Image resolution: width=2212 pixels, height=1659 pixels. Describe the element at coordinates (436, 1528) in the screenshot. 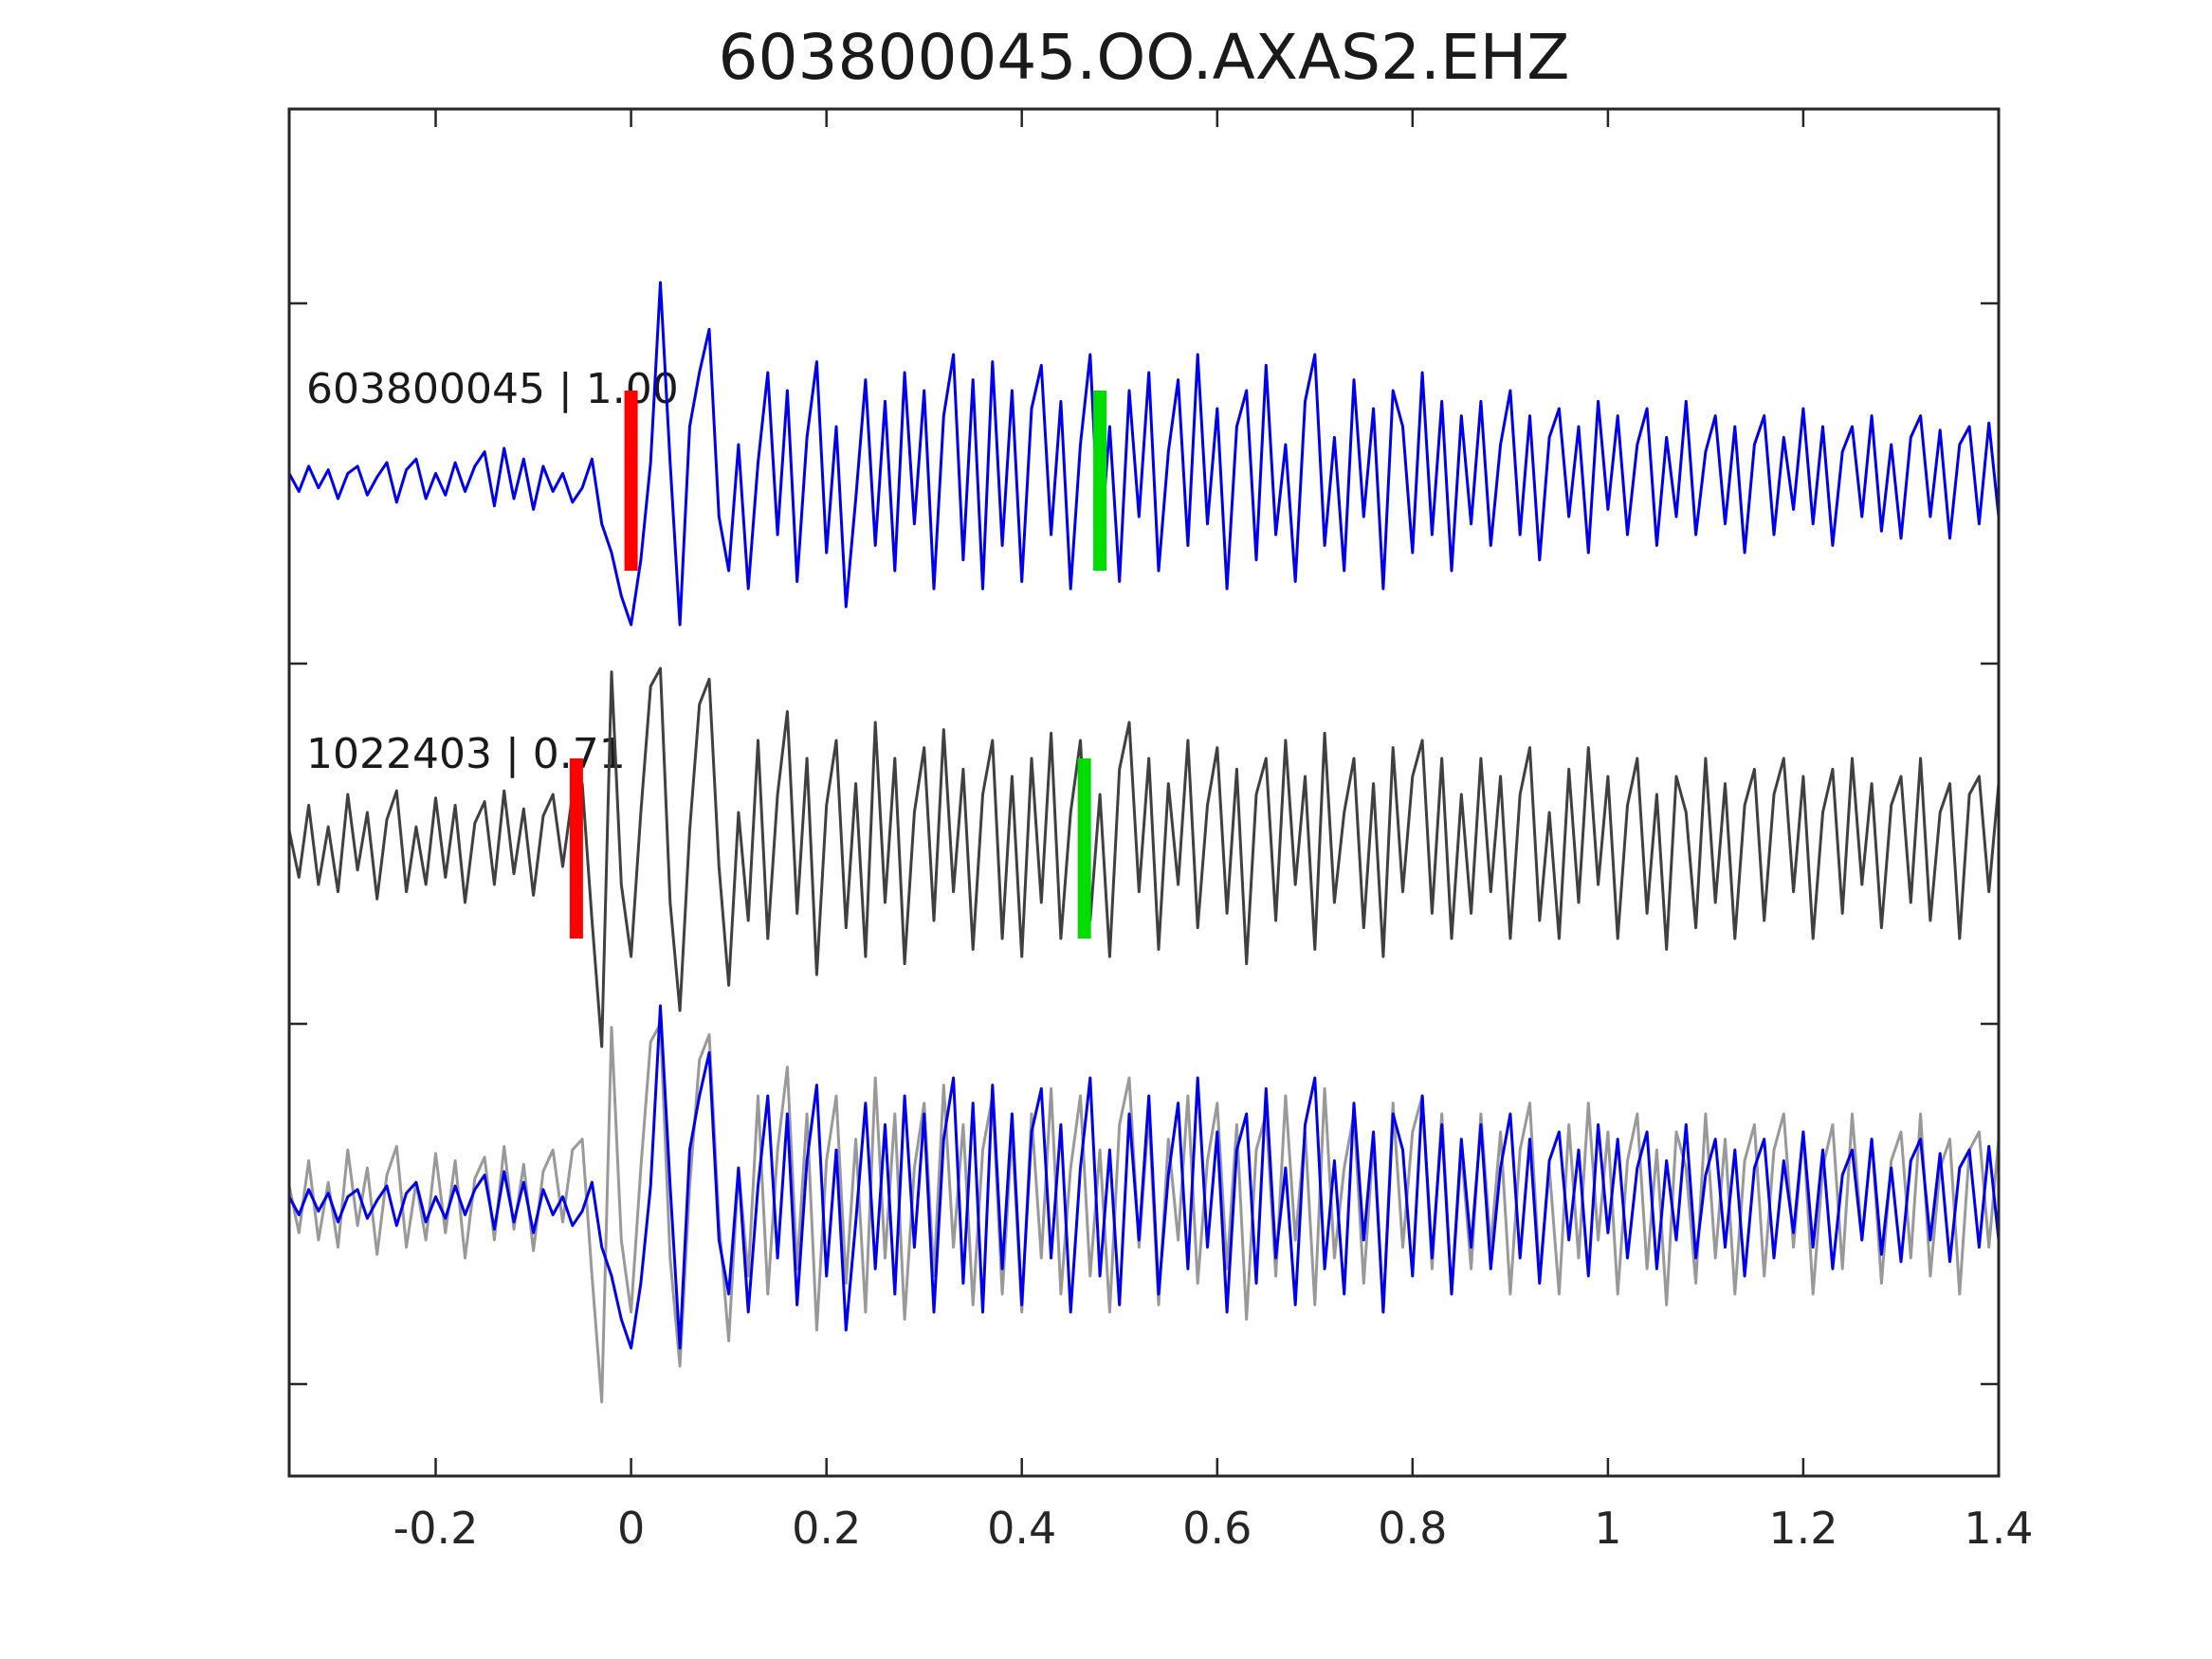

I see `x-tick-label--0.2: -0.2` at that location.